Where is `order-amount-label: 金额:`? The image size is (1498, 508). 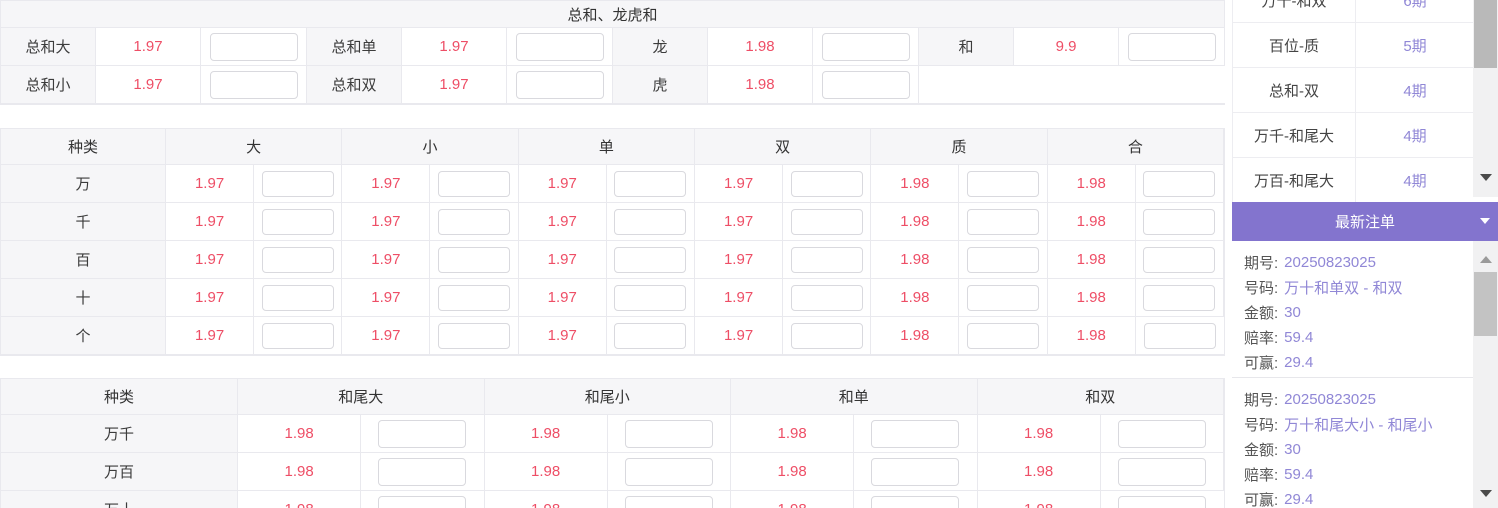 order-amount-label: 金额: is located at coordinates (1261, 450).